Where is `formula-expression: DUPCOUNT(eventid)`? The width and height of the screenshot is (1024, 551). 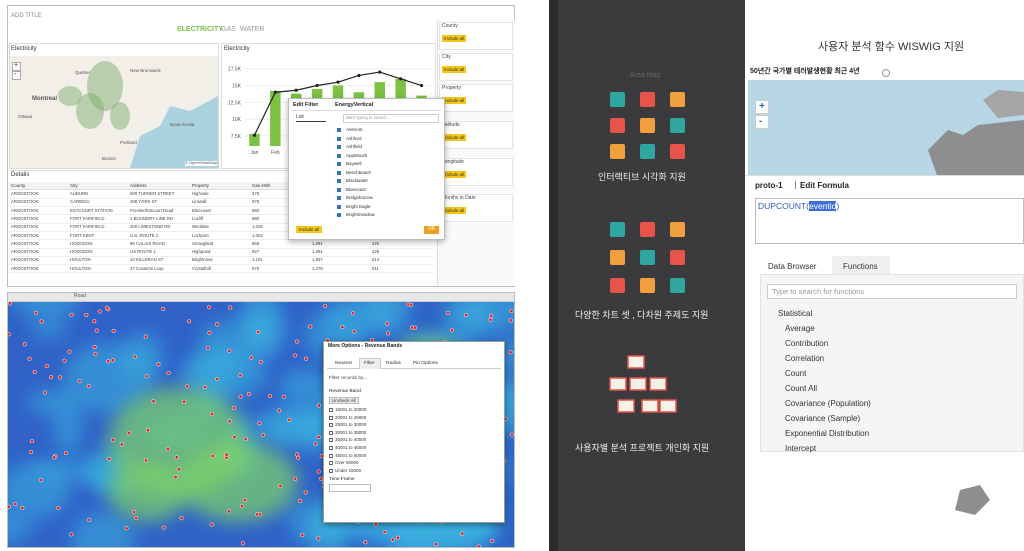
formula-expression: DUPCOUNT(eventid) is located at coordinates (798, 206).